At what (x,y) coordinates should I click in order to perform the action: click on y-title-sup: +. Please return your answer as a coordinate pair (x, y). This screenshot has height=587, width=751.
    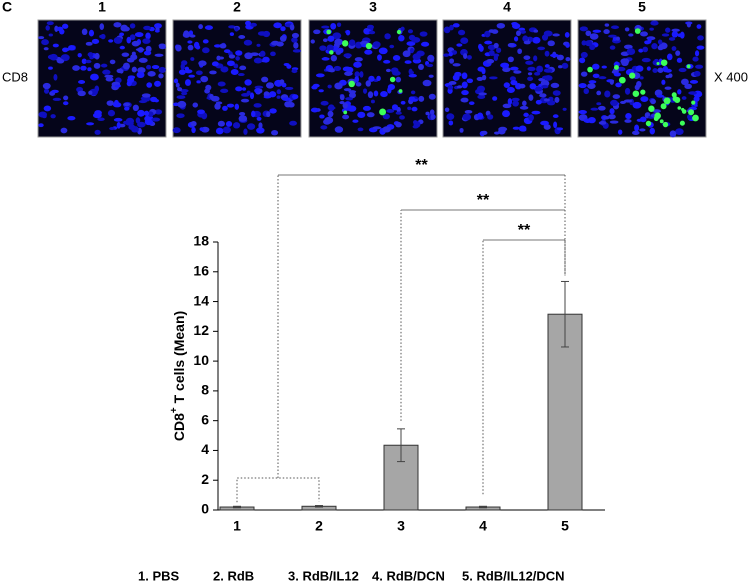
    Looking at the image, I should click on (174, 410).